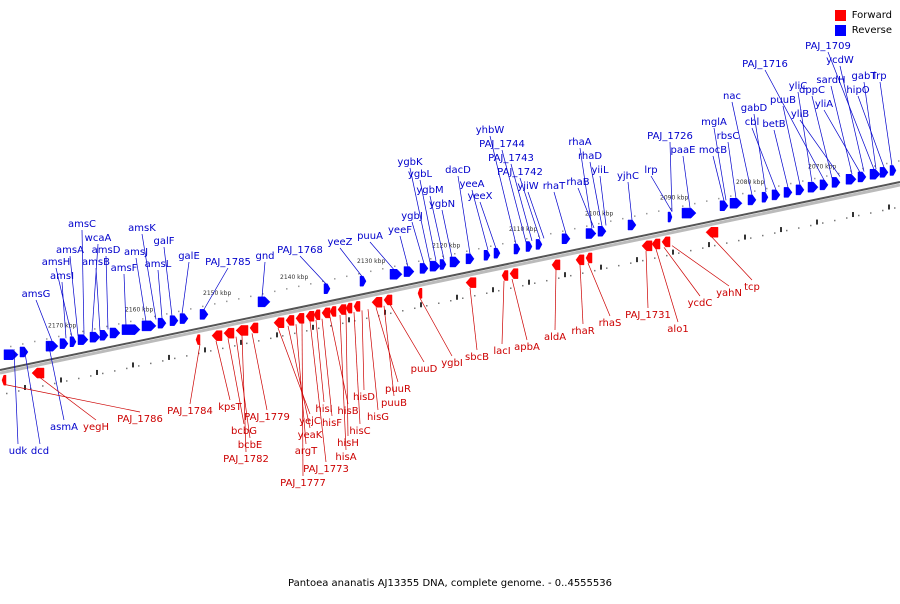 Image resolution: width=900 pixels, height=604 pixels. I want to click on reverse-gene-label: yeeA, so click(471, 184).